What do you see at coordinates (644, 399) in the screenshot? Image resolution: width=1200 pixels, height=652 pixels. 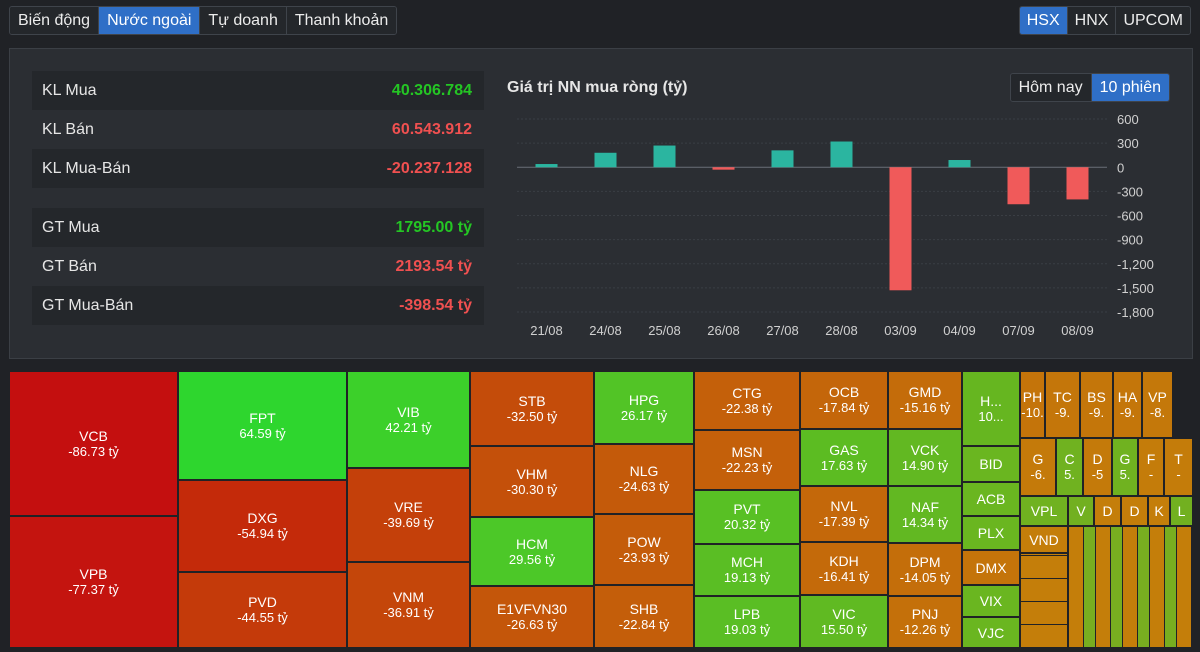 I see `tile-symbol: HPG` at bounding box center [644, 399].